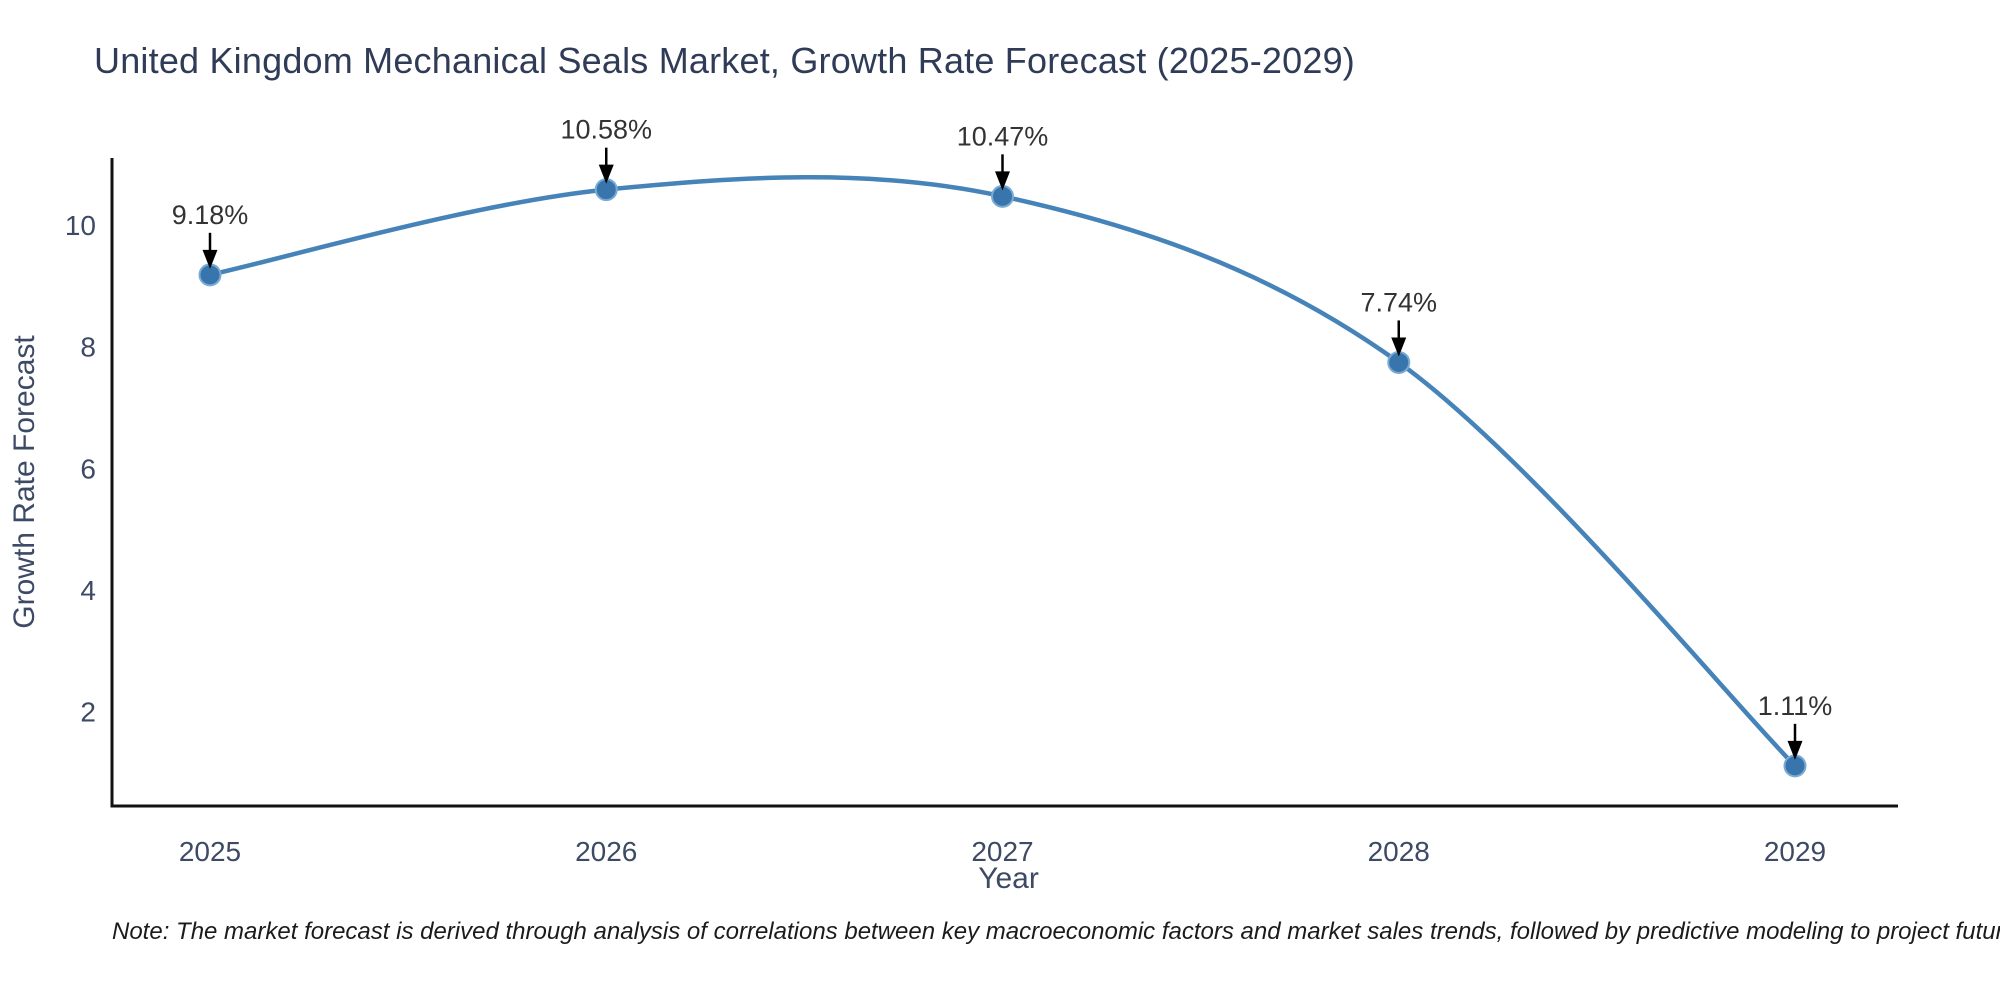 The image size is (2000, 1000). I want to click on y-tick-label-6: 6, so click(88, 468).